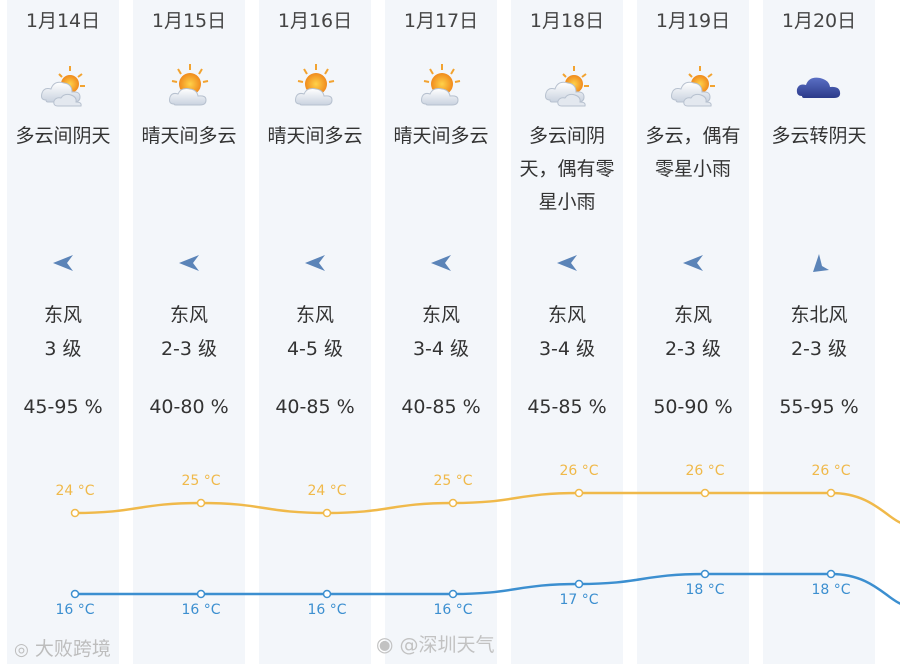  Describe the element at coordinates (567, 220) in the screenshot. I see `forecast-day: 1月18日 多云间阴 天，偶有零 星小雨 东风 3-4 级 45-85 %` at that location.